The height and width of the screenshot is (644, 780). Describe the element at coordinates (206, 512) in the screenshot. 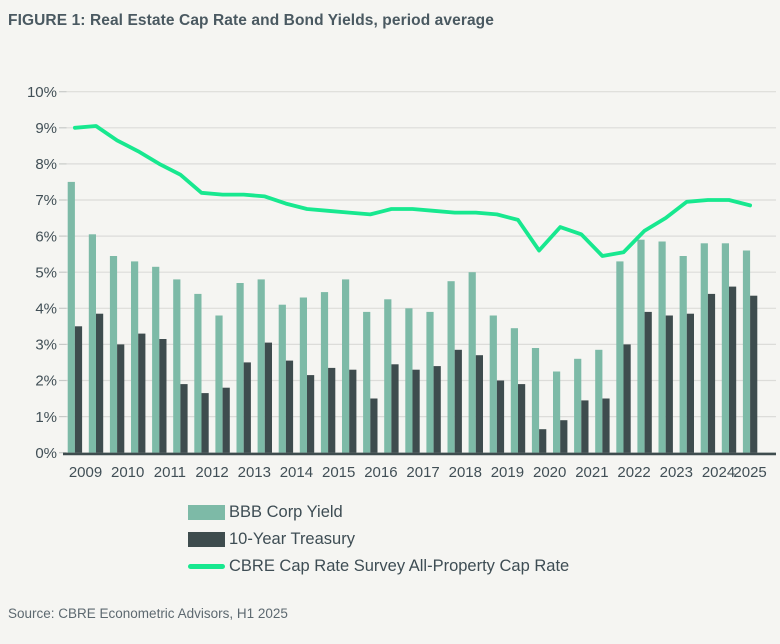

I see `bbb-swatch-icon` at that location.